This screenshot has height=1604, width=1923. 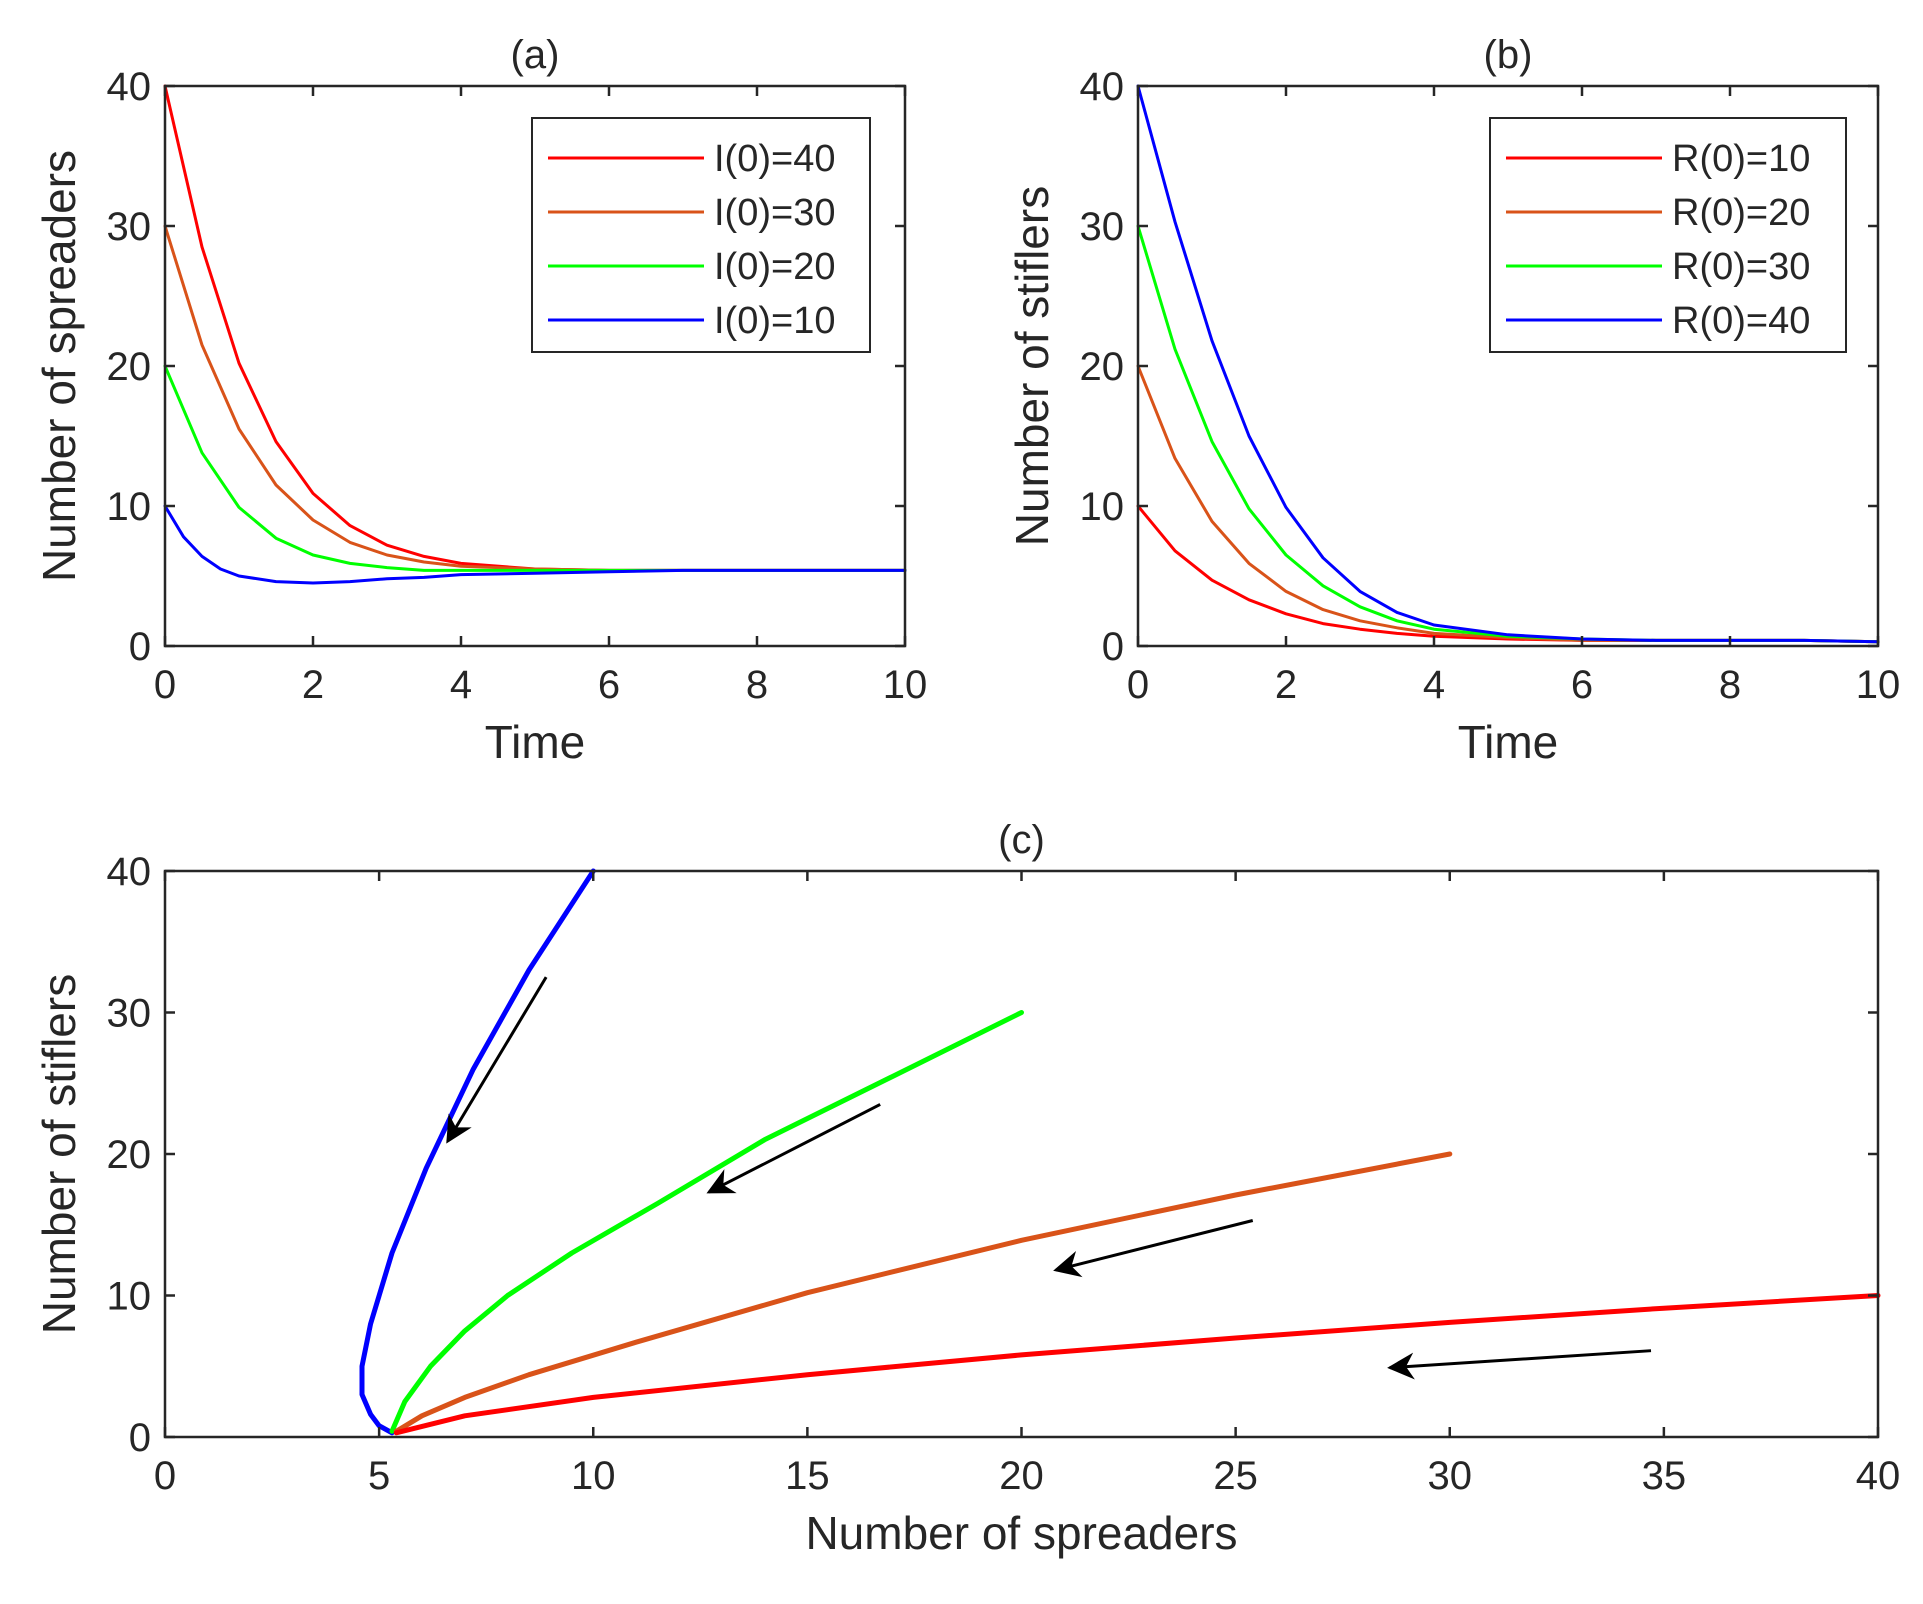 I want to click on panel-title-a: (a), so click(x=535, y=55).